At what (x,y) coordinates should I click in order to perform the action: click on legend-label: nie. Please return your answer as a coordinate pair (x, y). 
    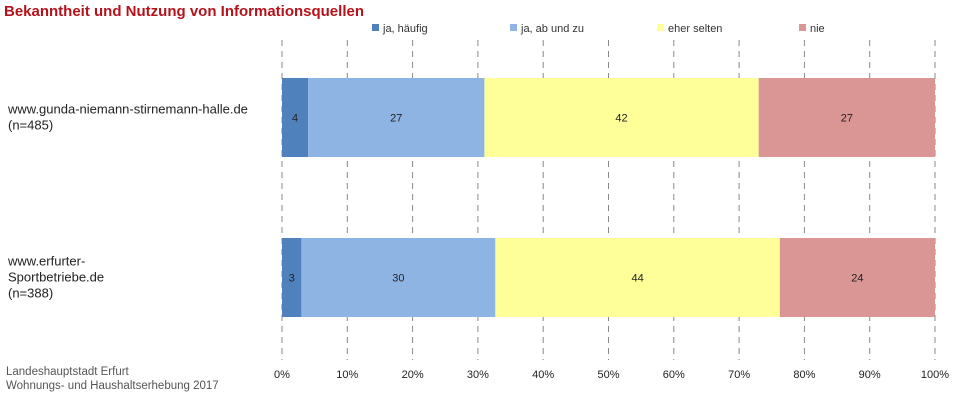
    Looking at the image, I should click on (817, 29).